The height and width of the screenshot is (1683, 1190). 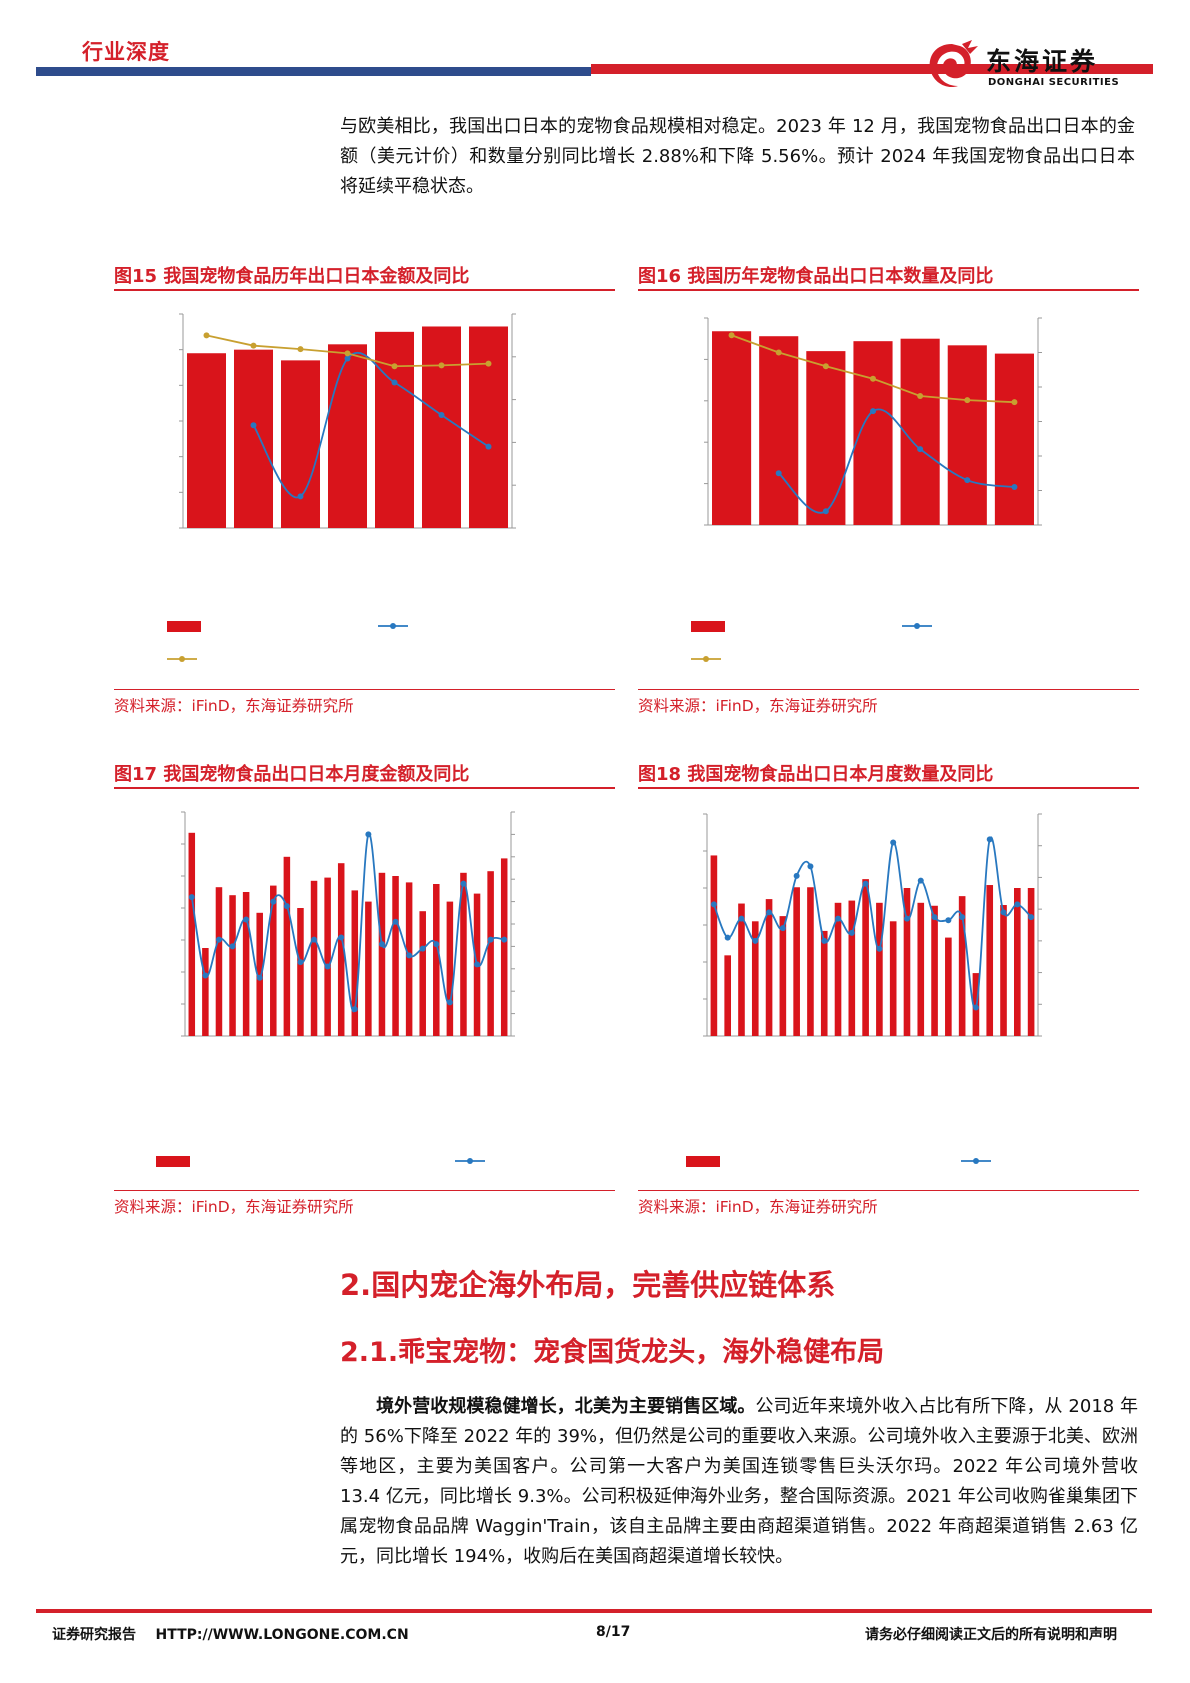 What do you see at coordinates (613, 1632) in the screenshot?
I see `footer-page-number: 8/17` at bounding box center [613, 1632].